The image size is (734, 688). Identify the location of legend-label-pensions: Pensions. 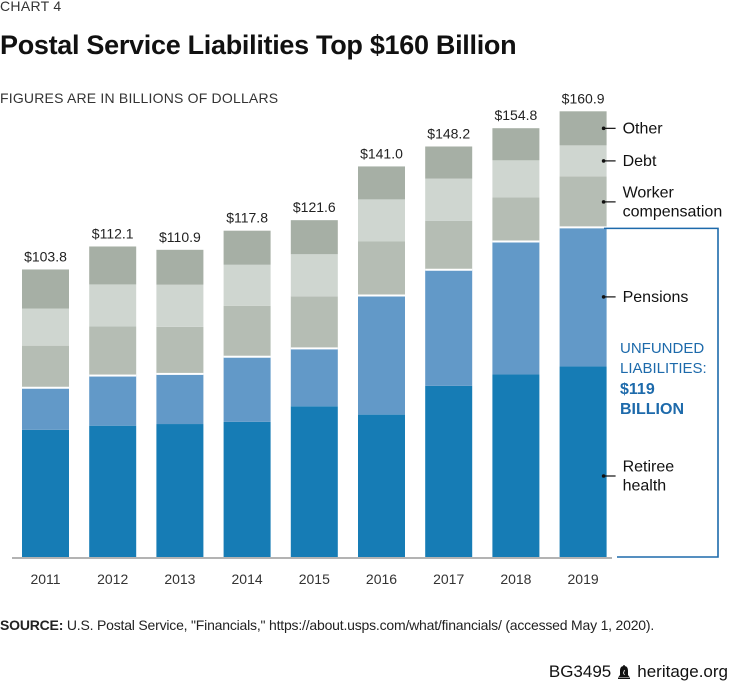
(656, 297).